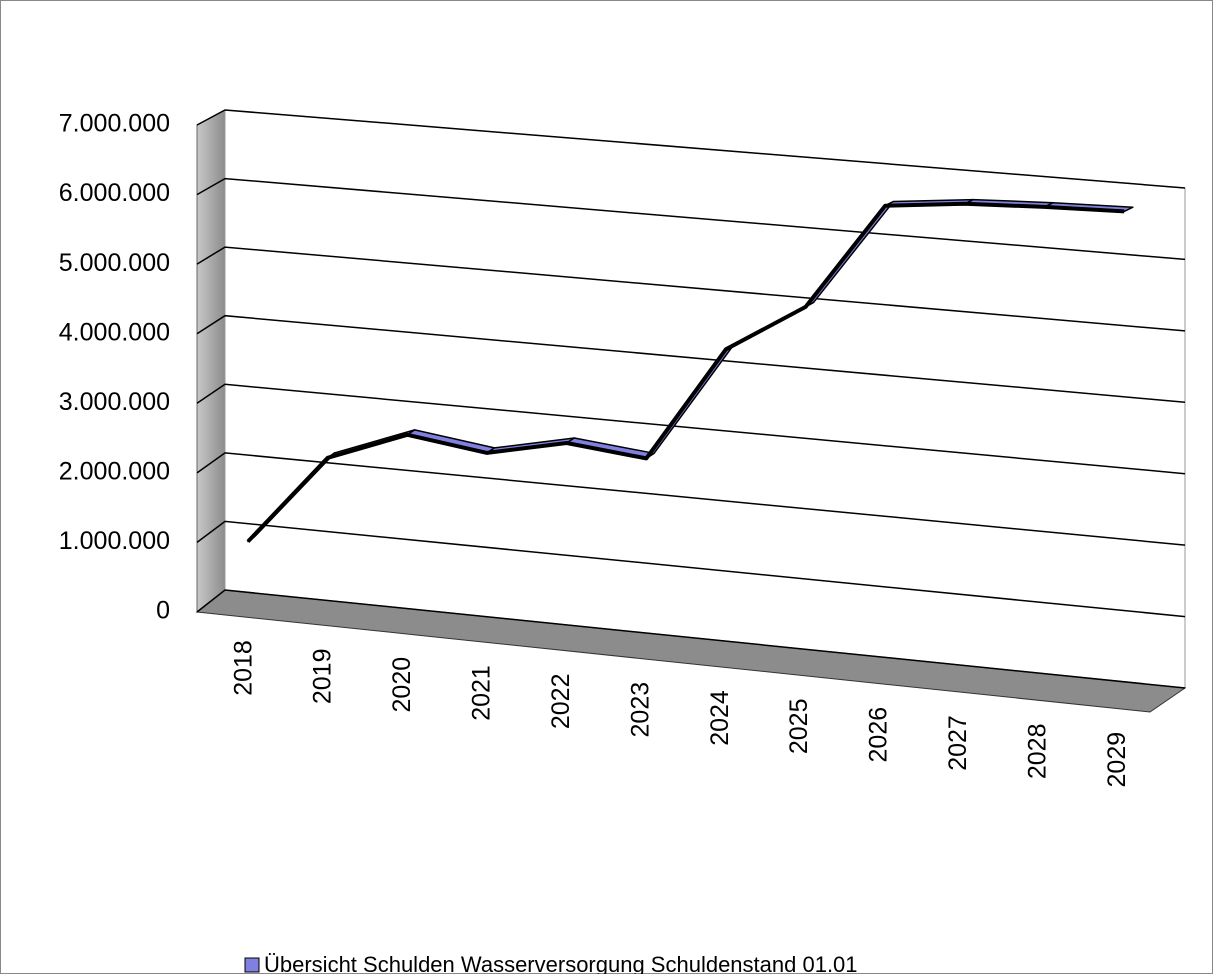 This screenshot has height=974, width=1213. Describe the element at coordinates (640, 710) in the screenshot. I see `x-tick-label: 2023` at that location.